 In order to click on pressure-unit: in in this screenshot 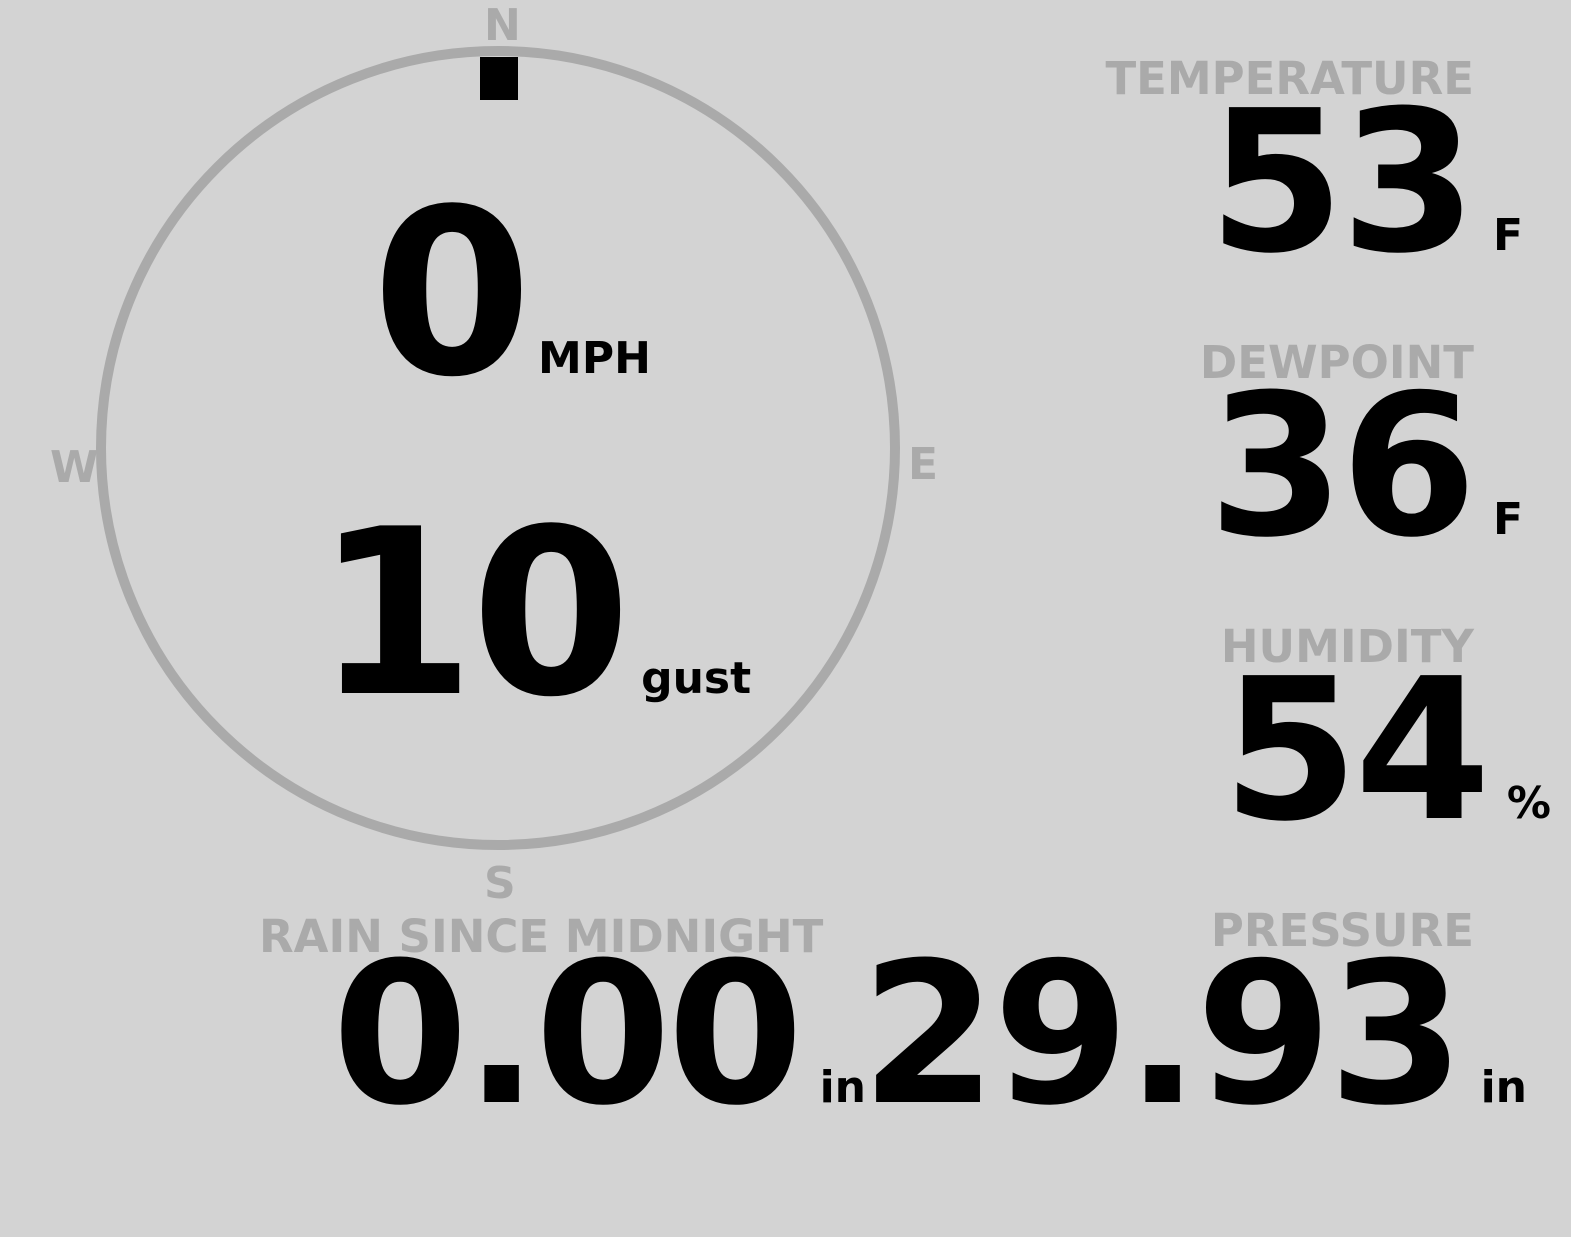, I will do `click(1503, 1087)`.